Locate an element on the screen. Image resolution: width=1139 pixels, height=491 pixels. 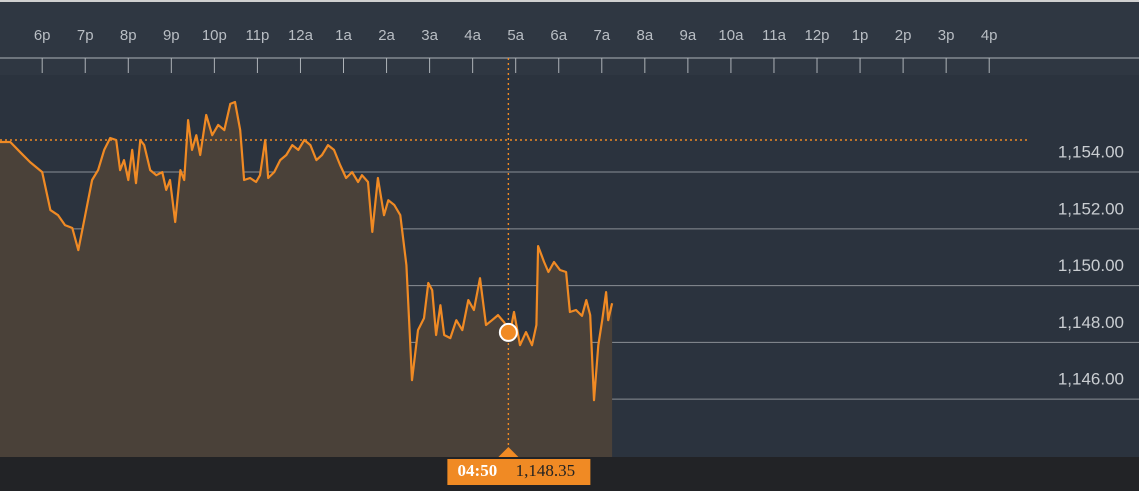
x-tick-label: 2p is located at coordinates (903, 35).